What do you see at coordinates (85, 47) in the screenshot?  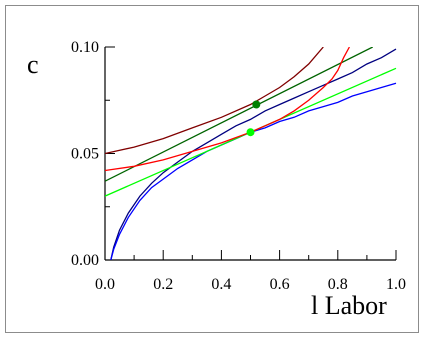 I see `y-tick-label: 0.10` at bounding box center [85, 47].